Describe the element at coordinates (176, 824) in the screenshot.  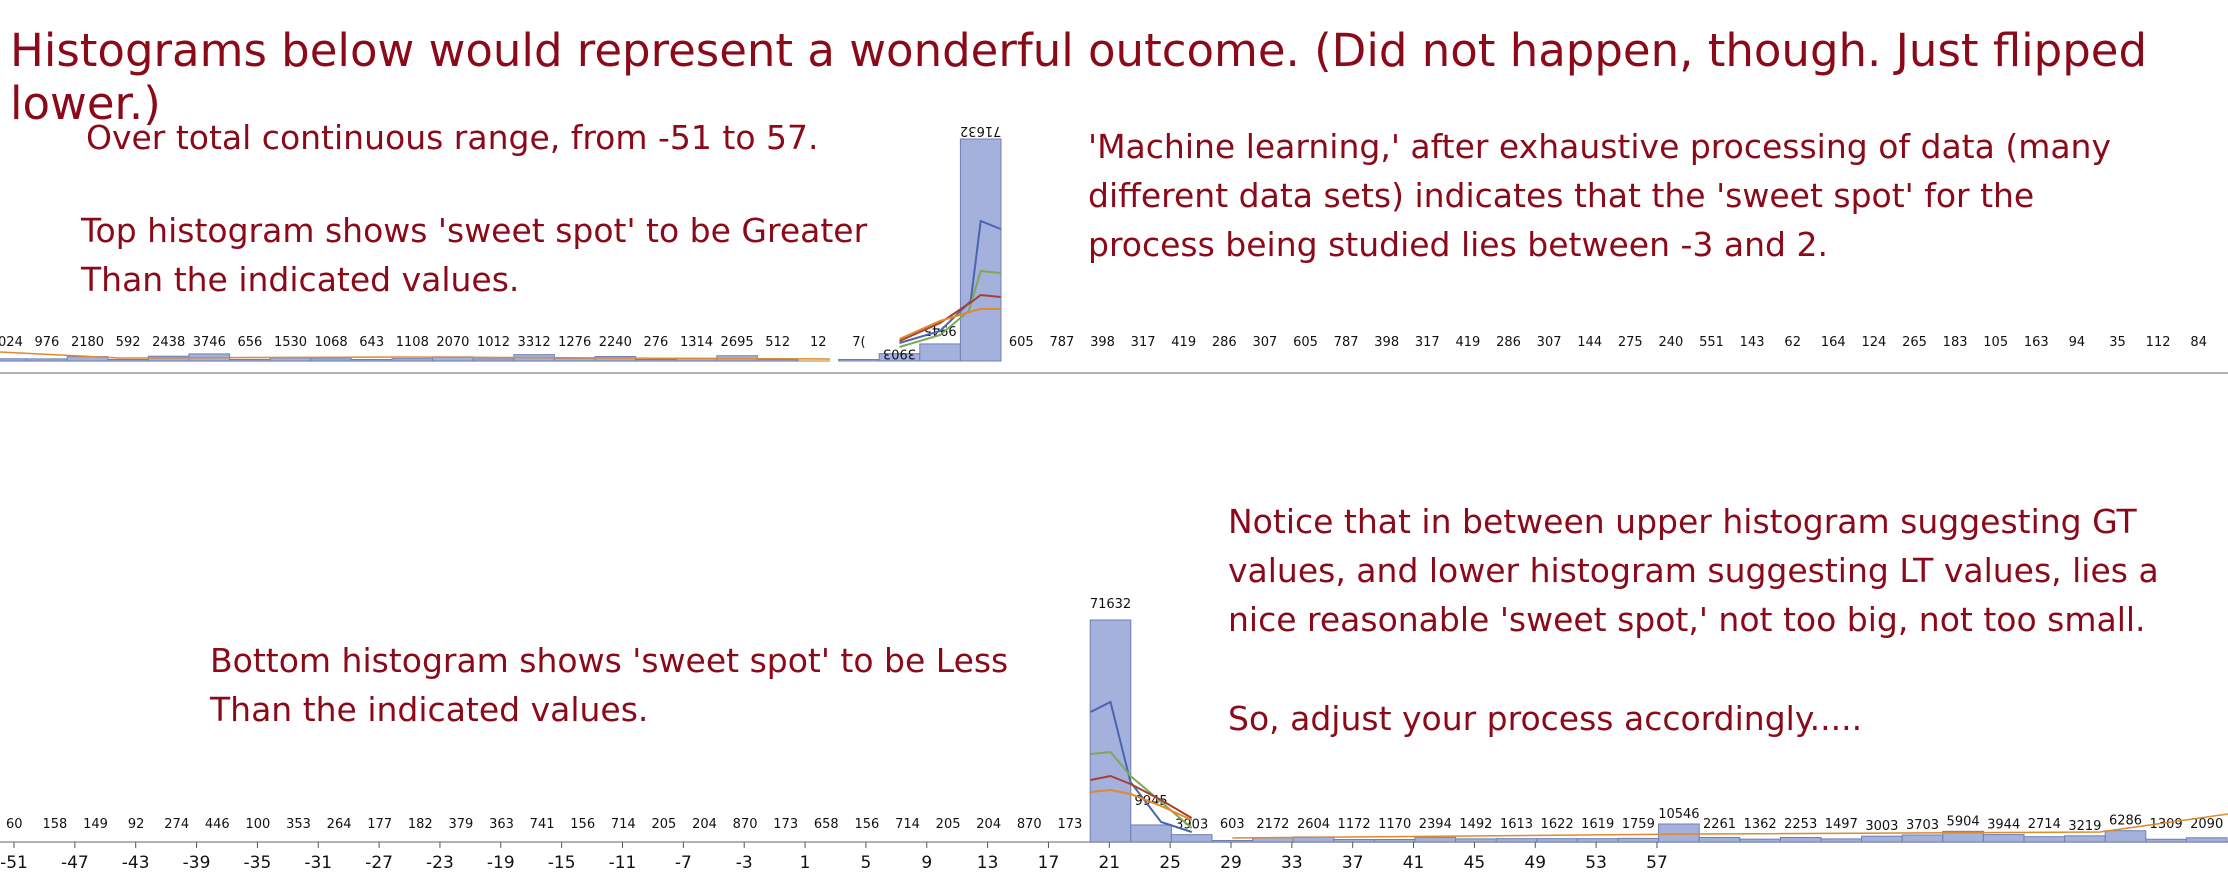
I see `bottom-bar-label: 274` at that location.